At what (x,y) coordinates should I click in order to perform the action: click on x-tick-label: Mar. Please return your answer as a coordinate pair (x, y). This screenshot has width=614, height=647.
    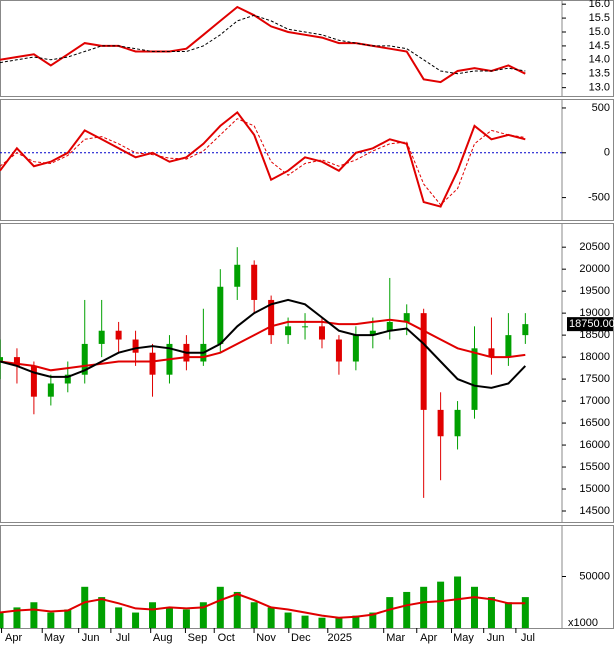
    Looking at the image, I should click on (395, 638).